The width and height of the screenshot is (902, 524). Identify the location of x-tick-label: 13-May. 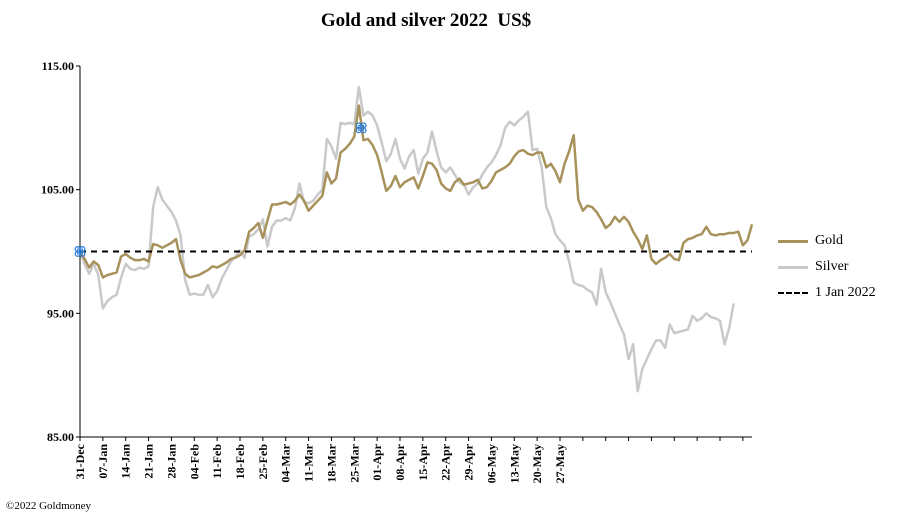
(514, 463).